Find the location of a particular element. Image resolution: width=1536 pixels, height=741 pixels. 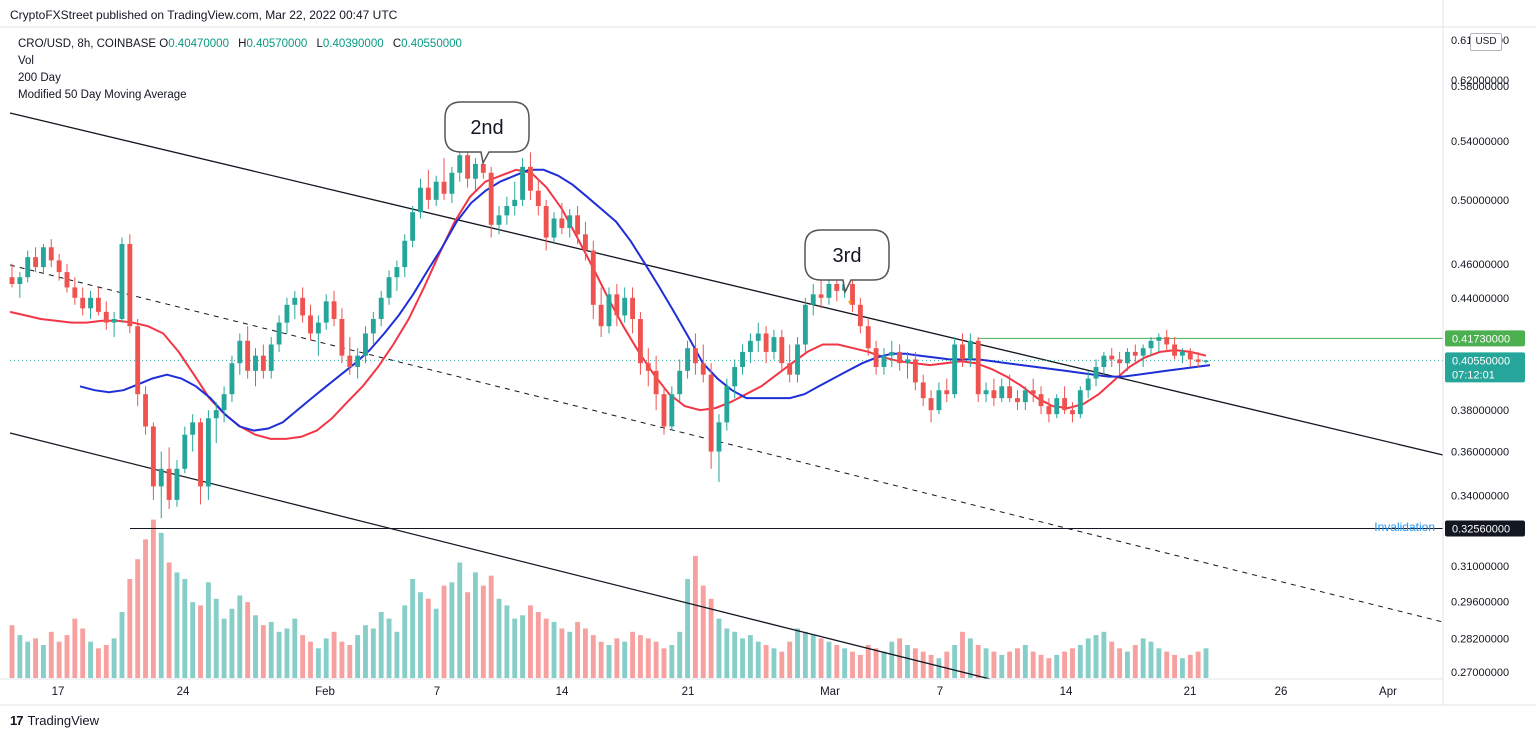

indicator-200-day: 200 Day is located at coordinates (39, 78).